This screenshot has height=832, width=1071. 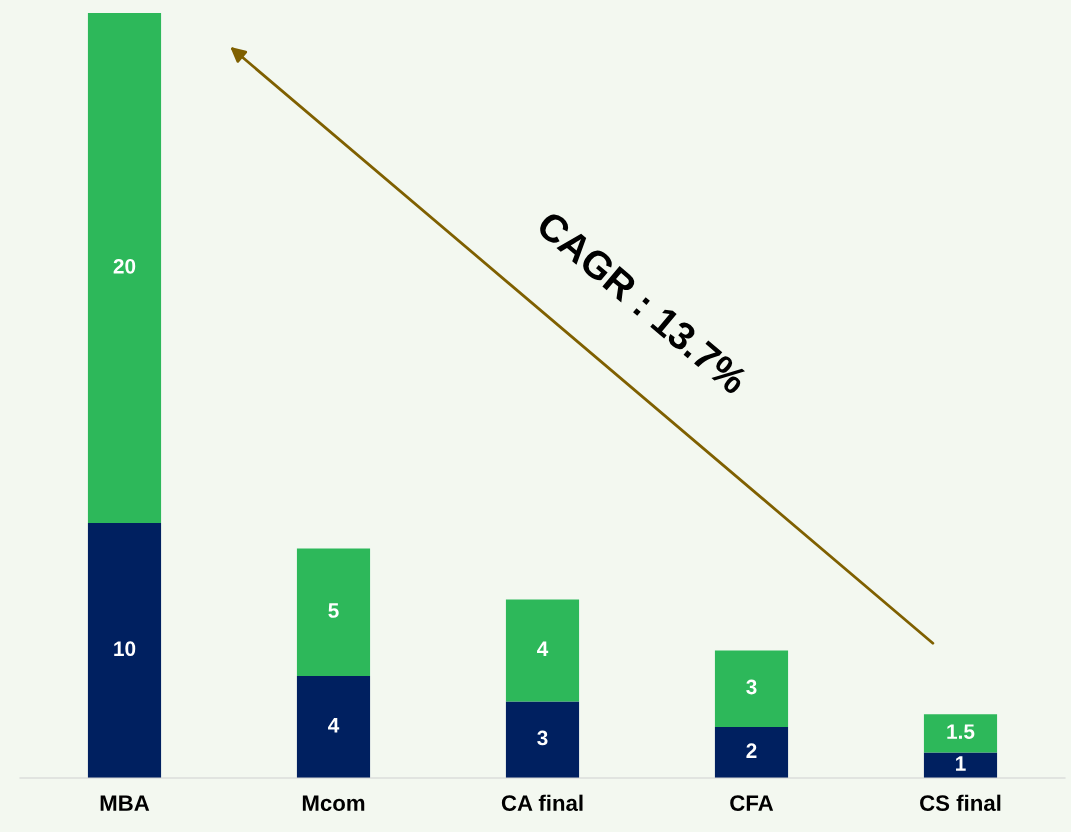 I want to click on data-label: 20, so click(x=124, y=266).